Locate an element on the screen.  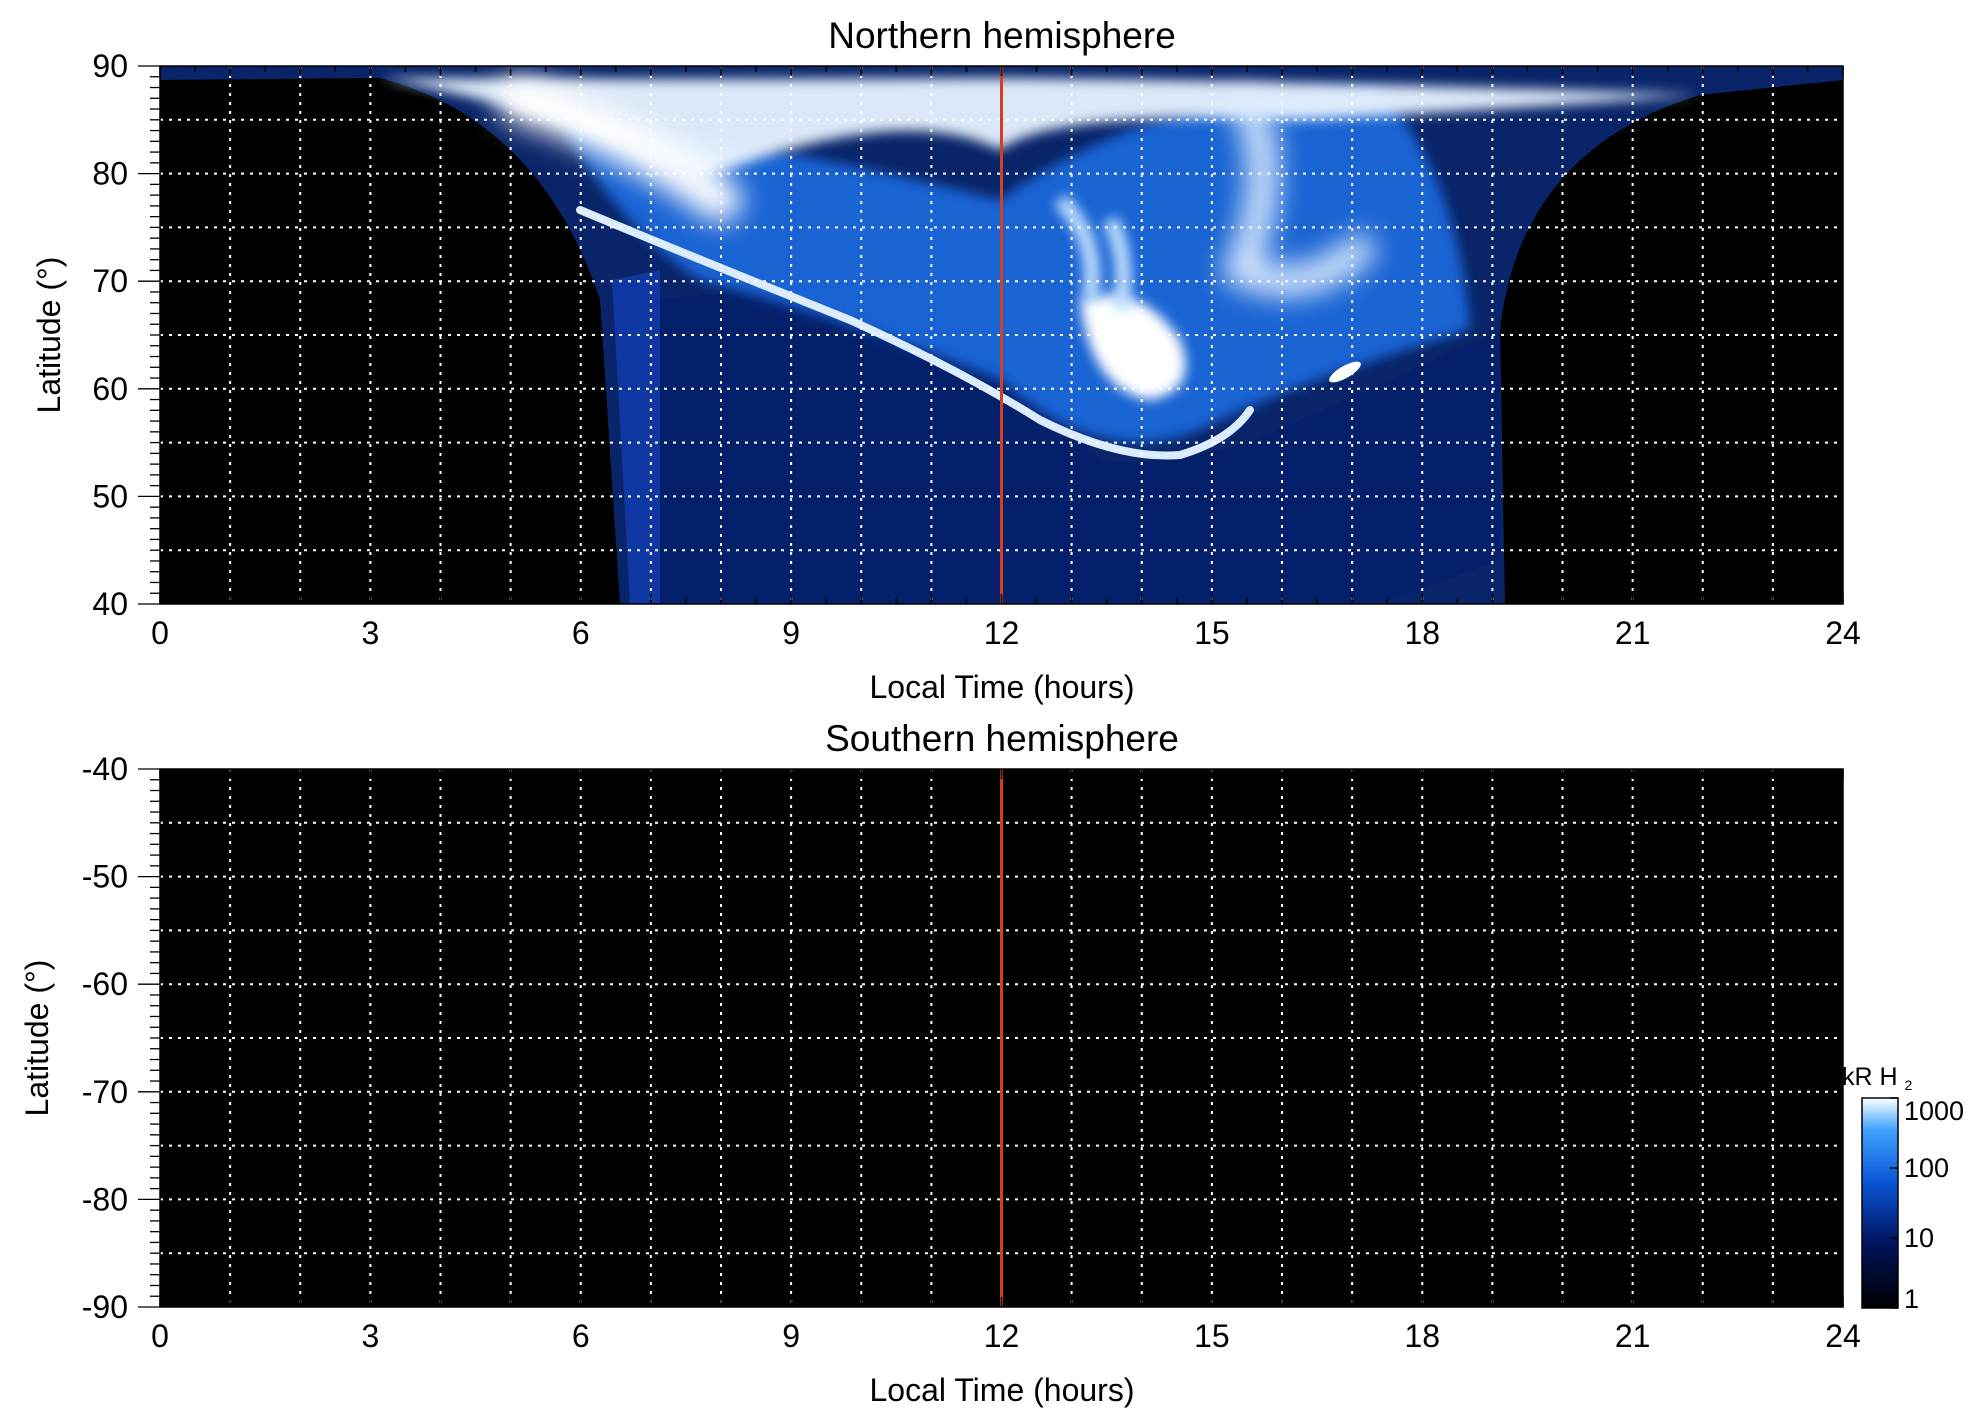
colorbar-tick-label: 100 is located at coordinates (1926, 1168).